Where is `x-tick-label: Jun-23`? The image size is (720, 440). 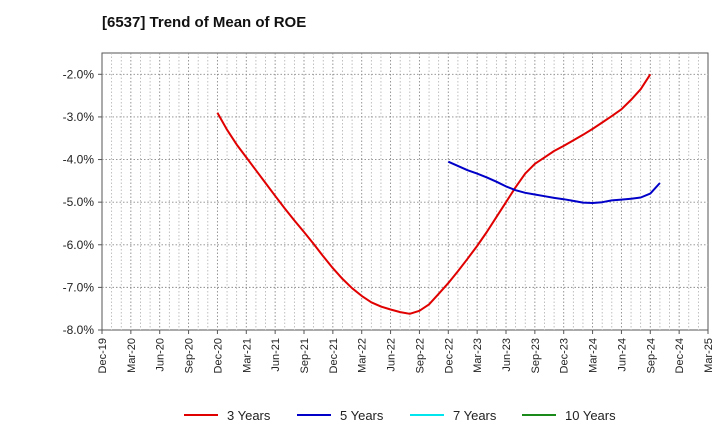
x-tick-label: Jun-23 is located at coordinates (507, 355).